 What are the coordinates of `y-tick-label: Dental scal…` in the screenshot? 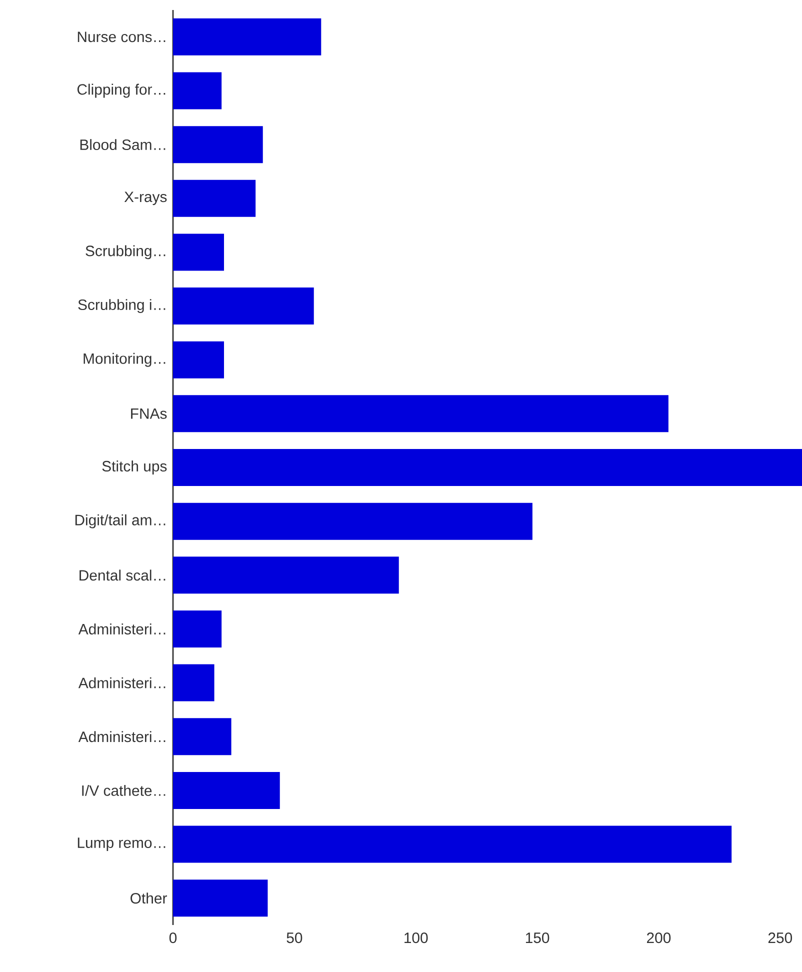 It's located at (123, 575).